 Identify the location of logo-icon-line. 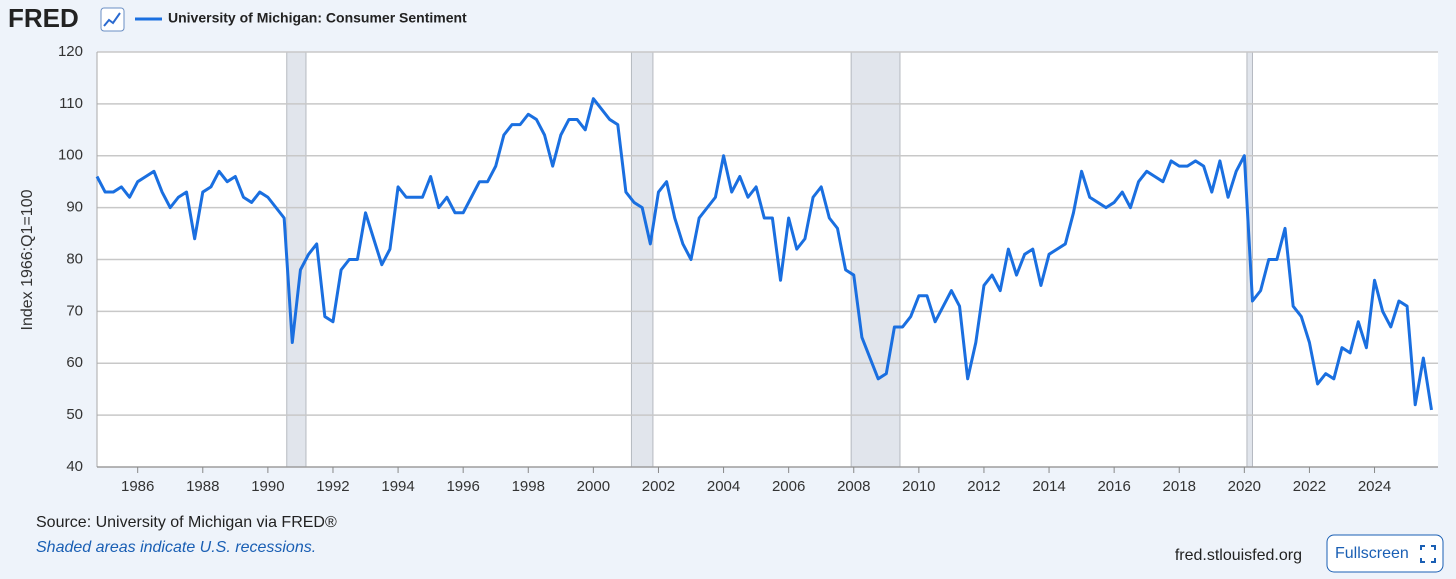
(112, 19).